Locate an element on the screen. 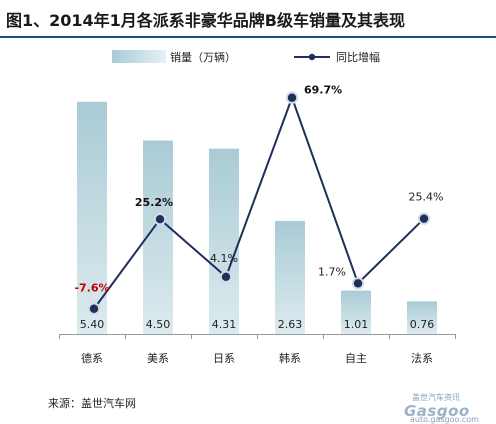  watermark-url: auto.gasgoo.com is located at coordinates (444, 419).